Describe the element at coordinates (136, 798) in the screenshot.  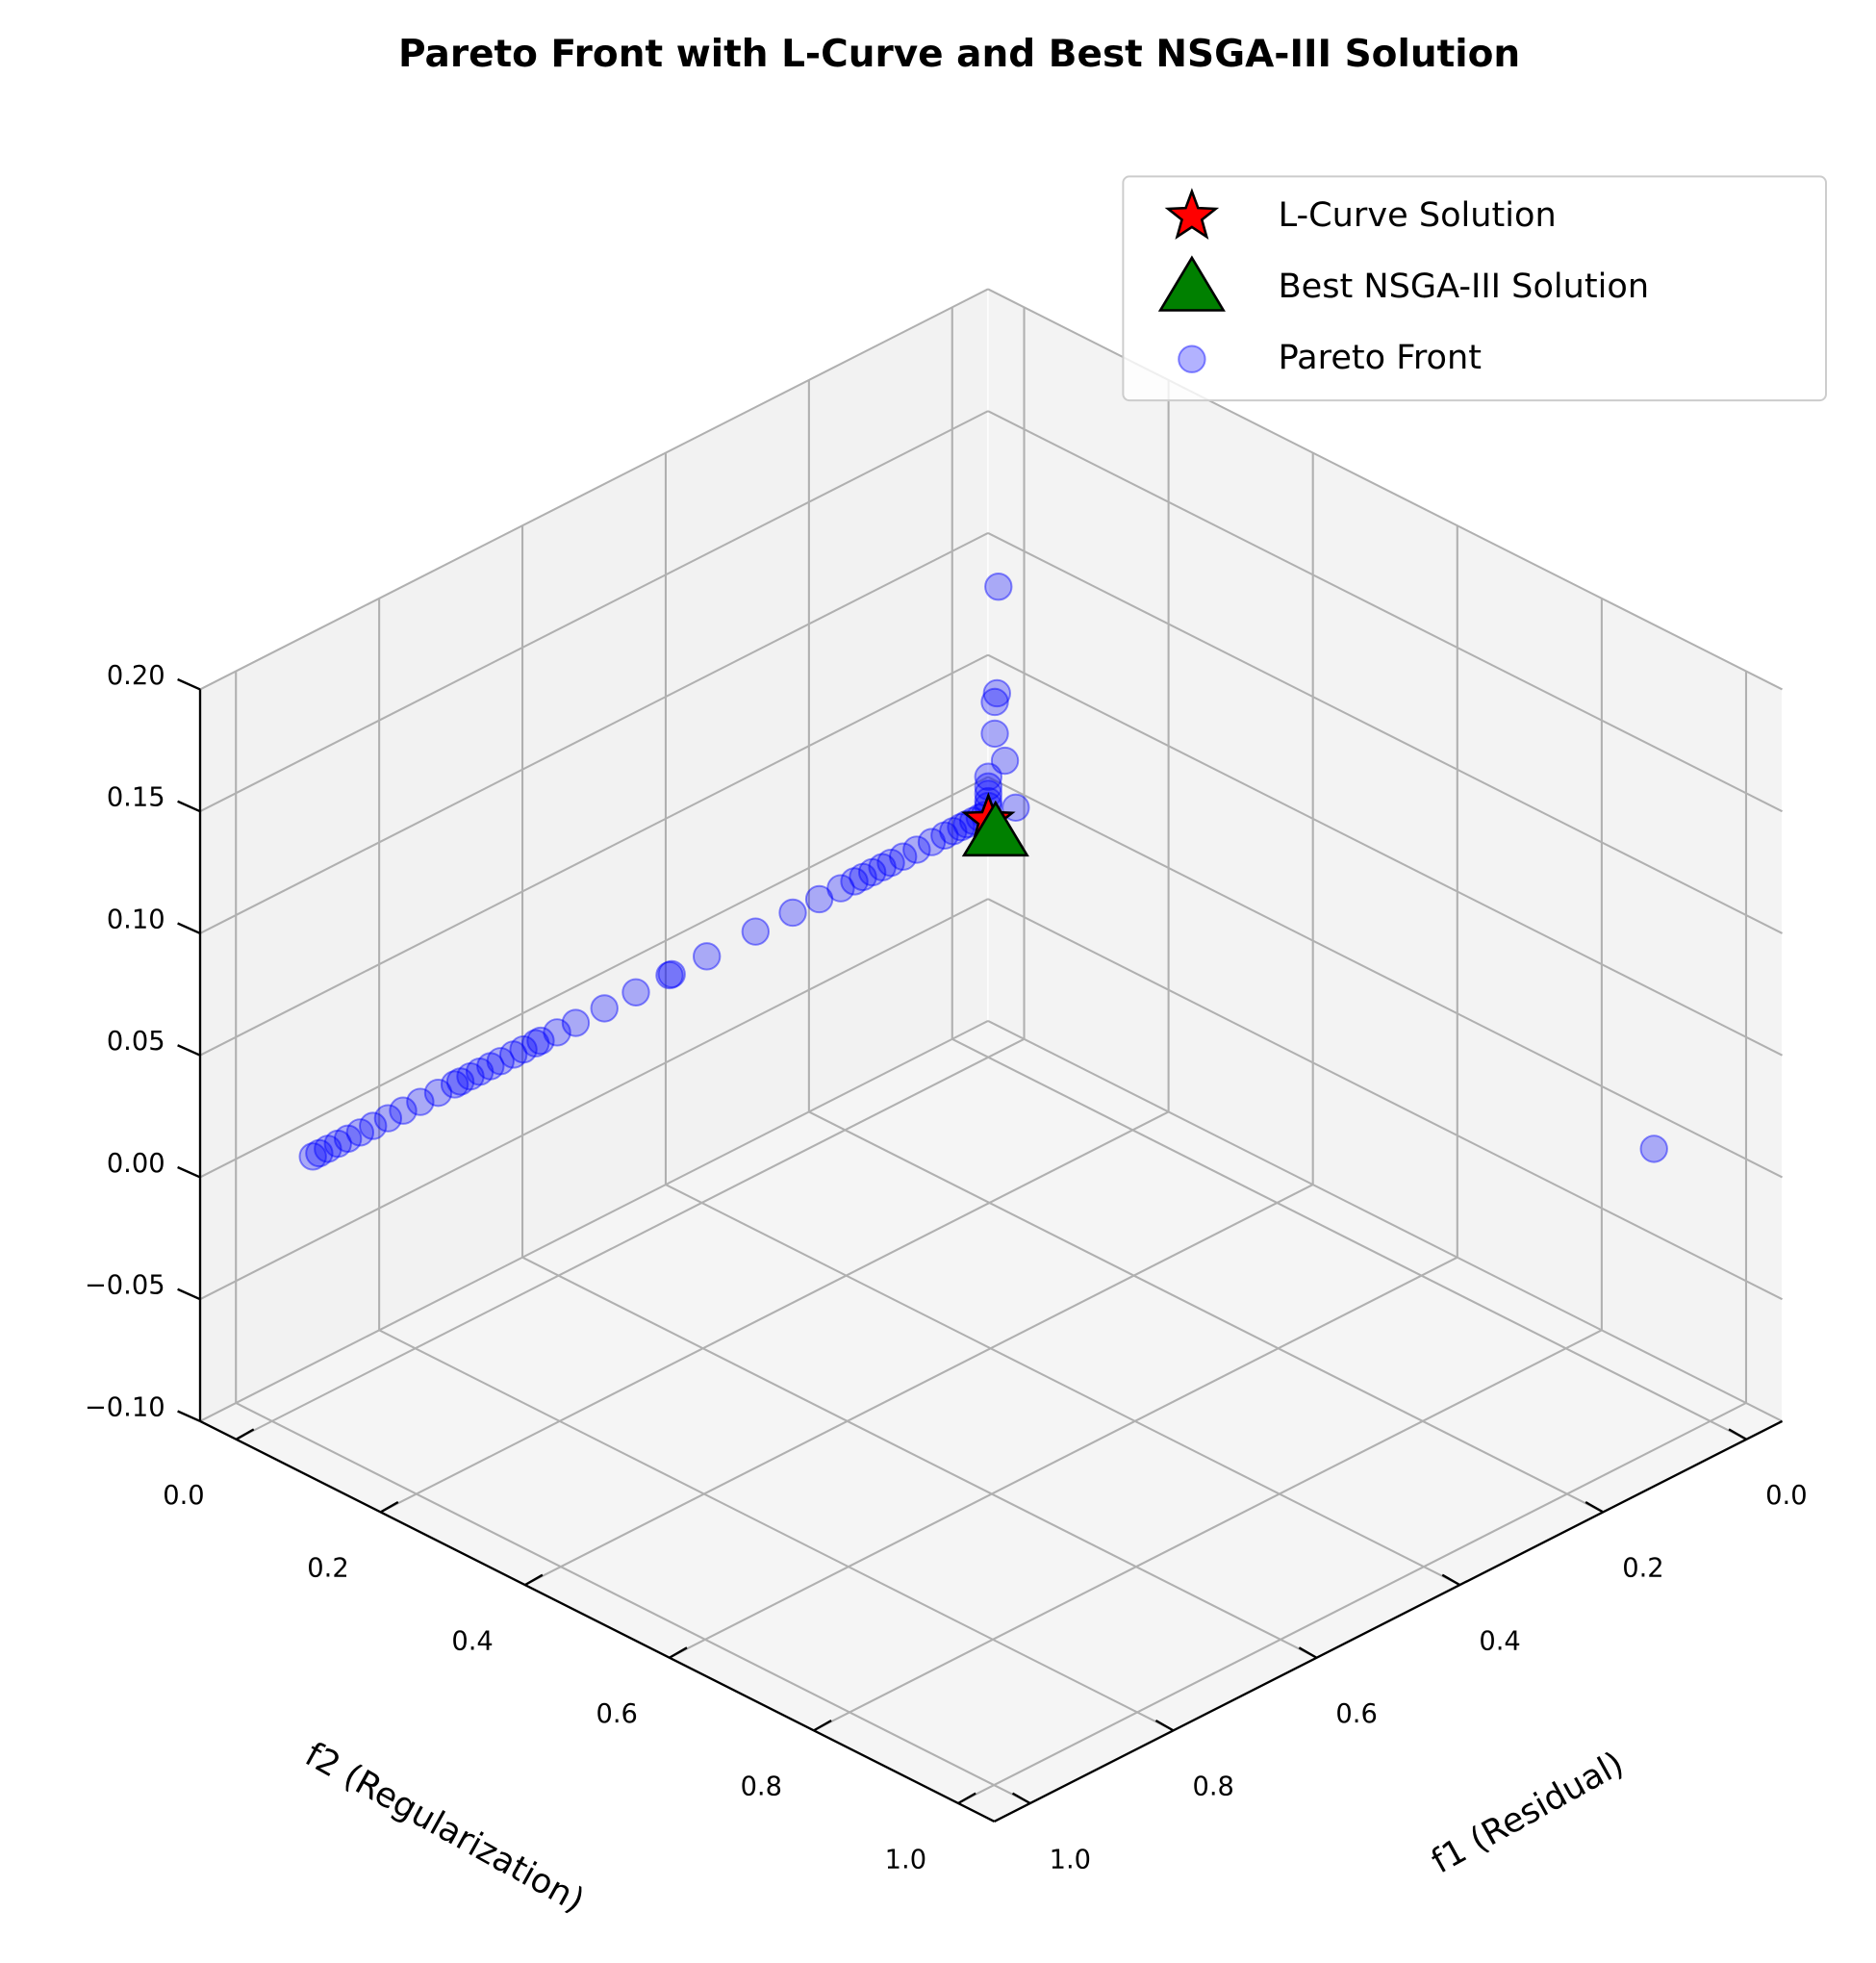
I see `z-tick-label: 0.15` at that location.